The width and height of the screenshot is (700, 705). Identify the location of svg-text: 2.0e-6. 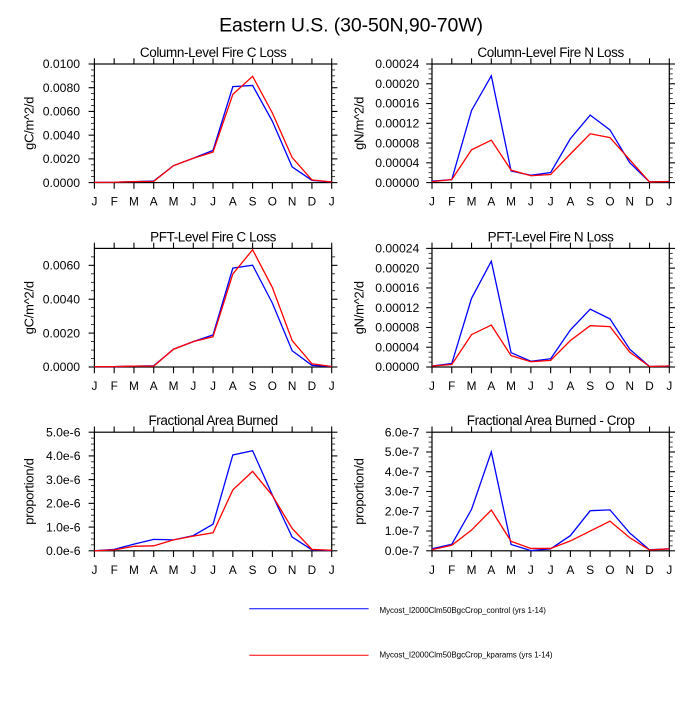
(63, 504).